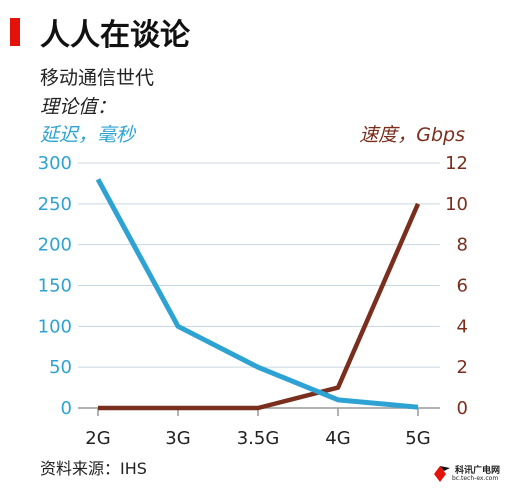  Describe the element at coordinates (412, 135) in the screenshot. I see `right-axis-label: 速度，Gbps` at that location.